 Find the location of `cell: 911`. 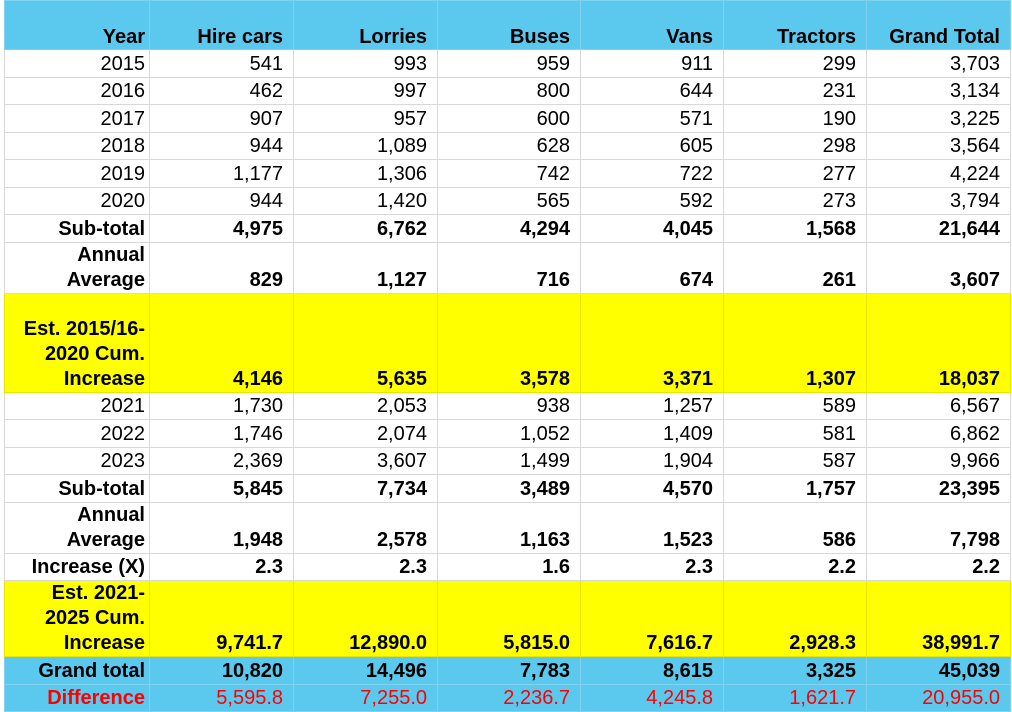

cell: 911 is located at coordinates (652, 63).